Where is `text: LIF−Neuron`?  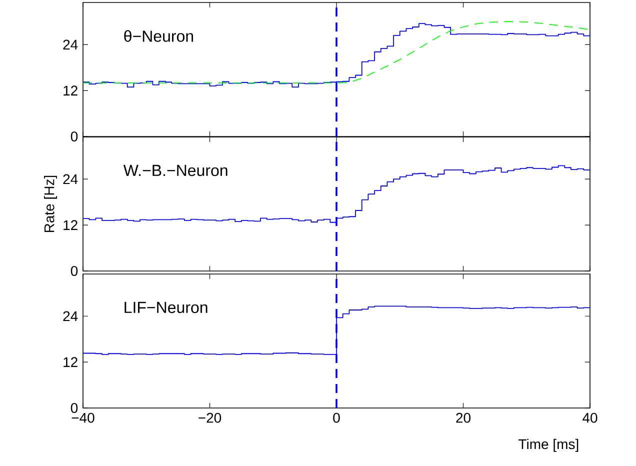
text: LIF−Neuron is located at coordinates (166, 308).